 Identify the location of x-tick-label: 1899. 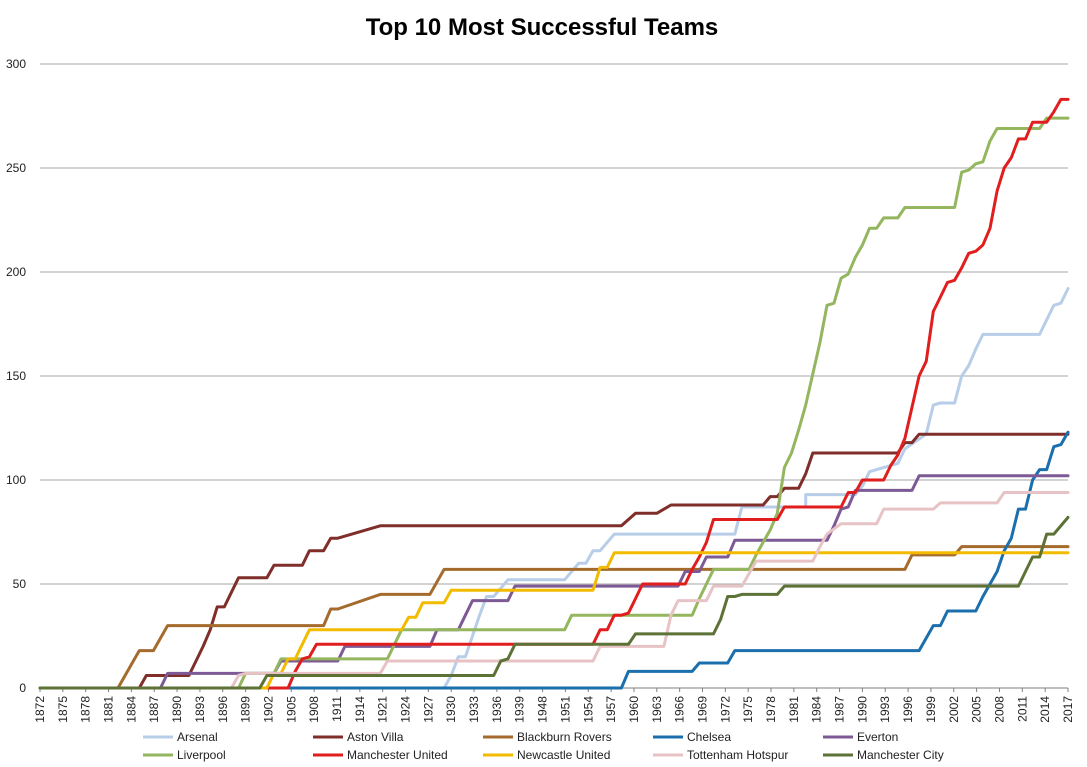
(246, 709).